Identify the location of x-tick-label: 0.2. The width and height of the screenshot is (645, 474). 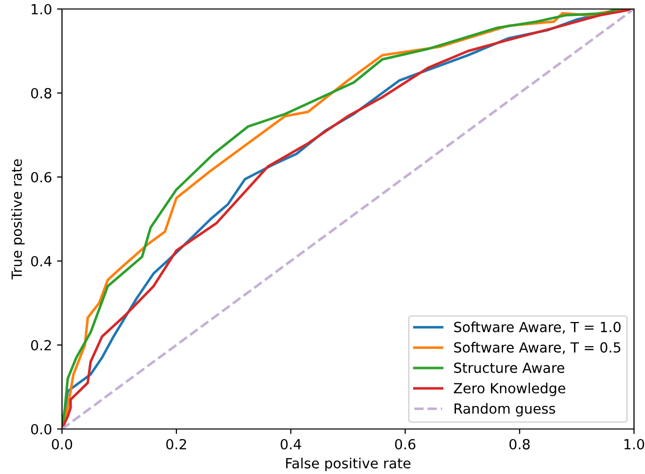
(176, 444).